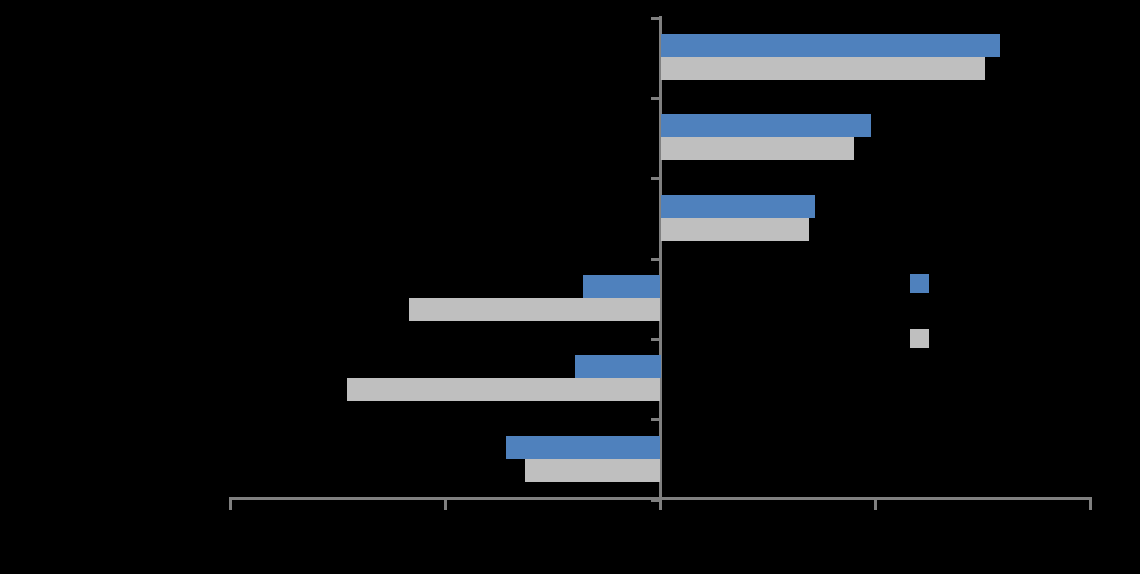 The height and width of the screenshot is (574, 1140). I want to click on bar-series2-category5, so click(503, 390).